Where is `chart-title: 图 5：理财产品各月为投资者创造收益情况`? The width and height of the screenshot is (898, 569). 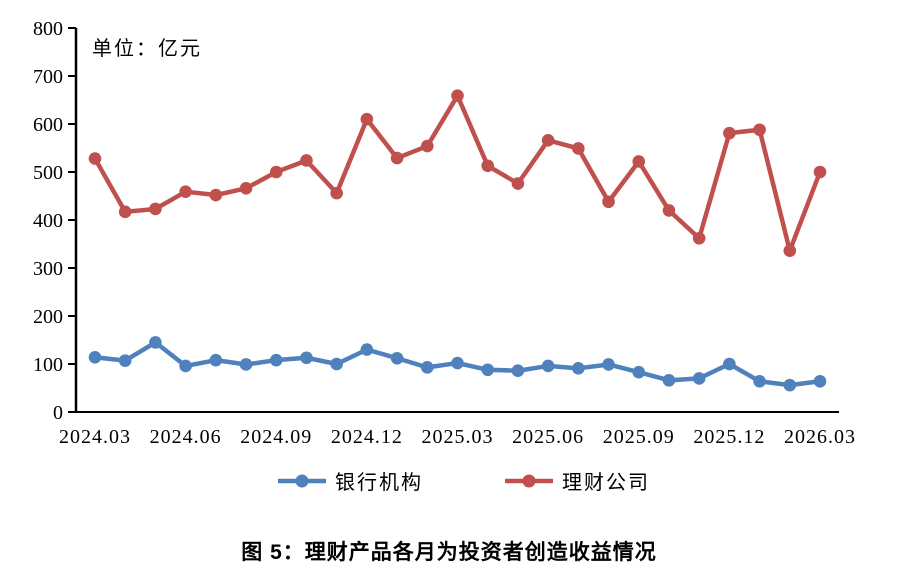 chart-title: 图 5：理财产品各月为投资者创造收益情况 is located at coordinates (449, 552).